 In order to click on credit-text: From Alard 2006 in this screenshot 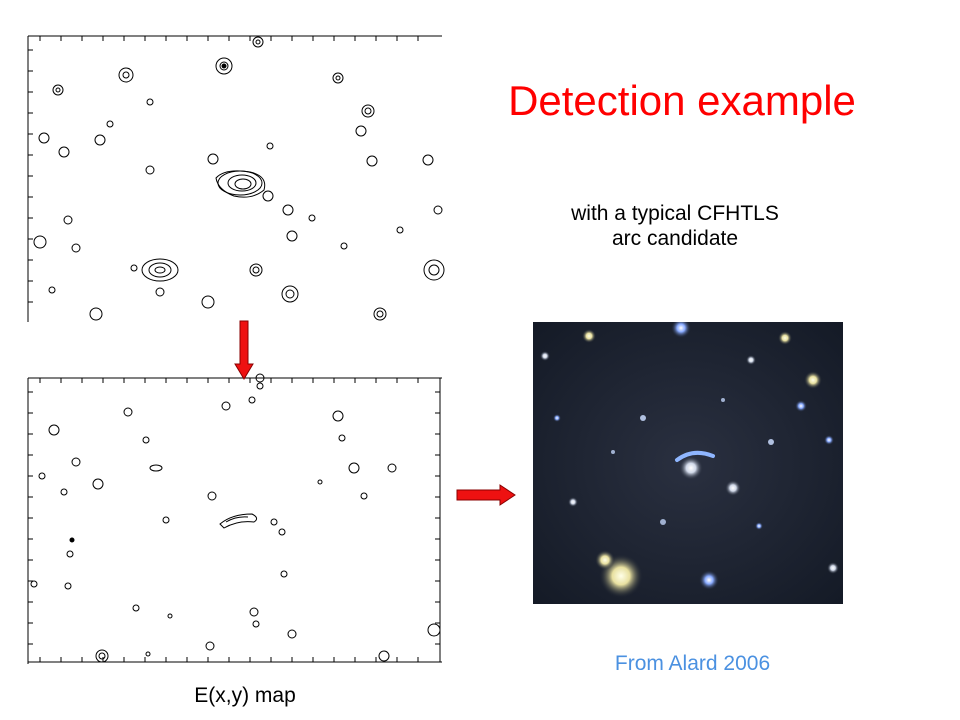, I will do `click(692, 663)`.